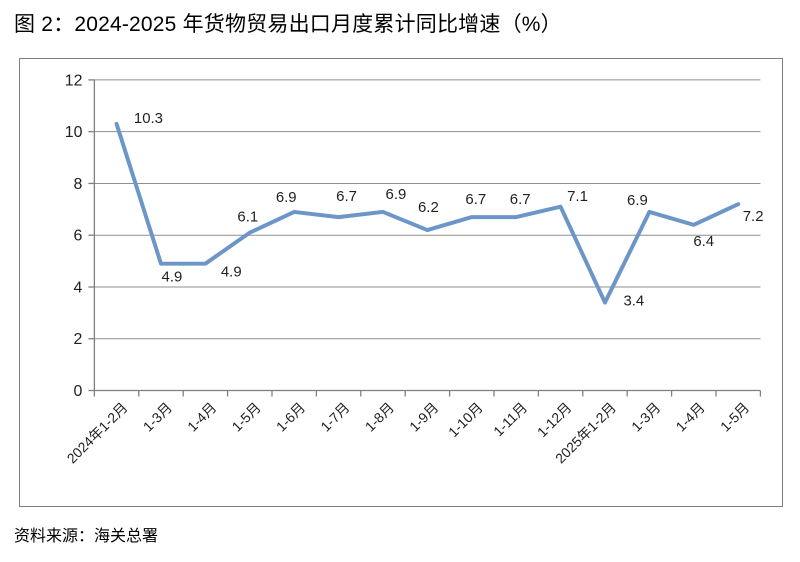 This screenshot has width=800, height=562. What do you see at coordinates (78, 339) in the screenshot?
I see `y-tick-label: 2` at bounding box center [78, 339].